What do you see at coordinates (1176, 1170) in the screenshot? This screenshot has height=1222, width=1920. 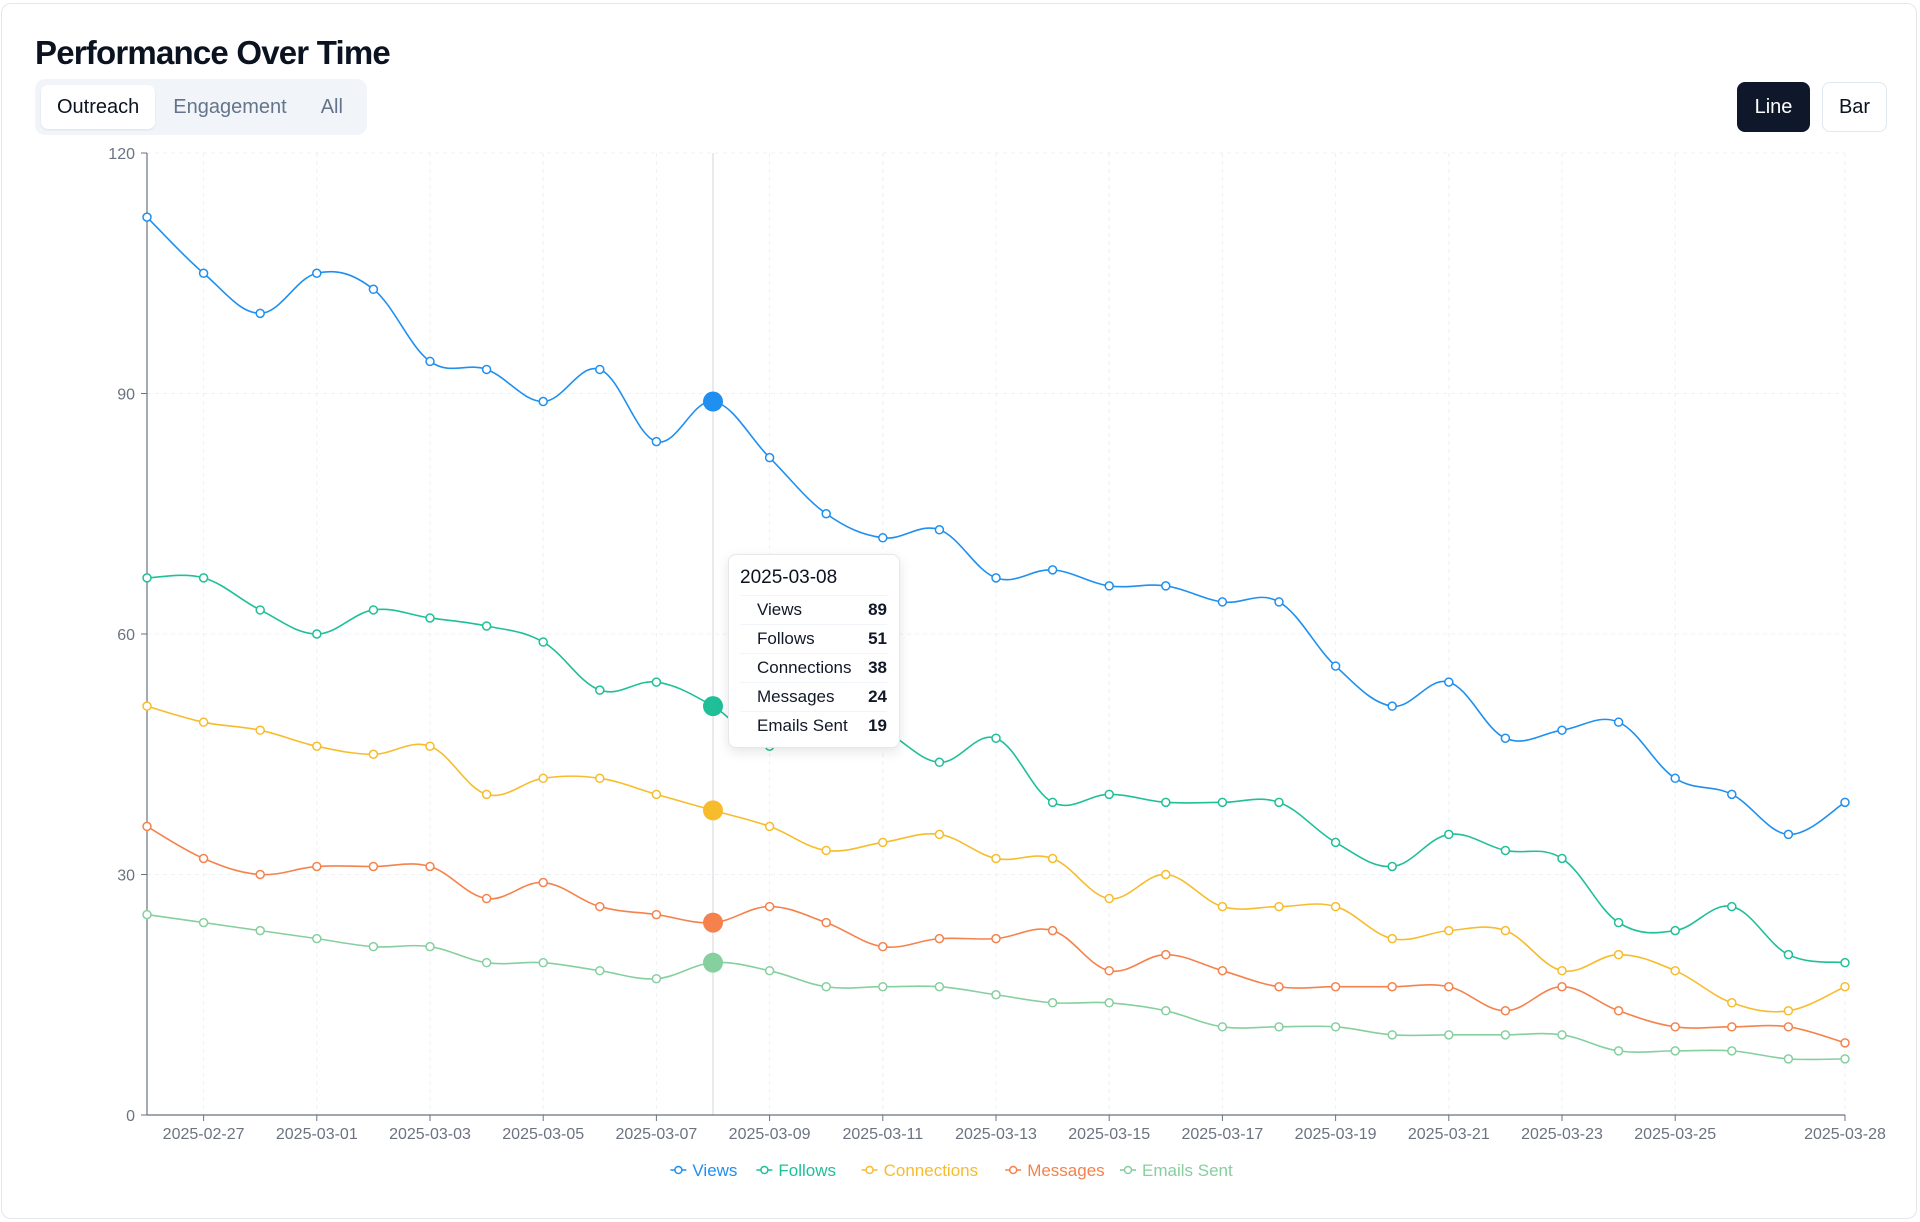 I see `legend-item-emails-sent: Emails Sent` at bounding box center [1176, 1170].